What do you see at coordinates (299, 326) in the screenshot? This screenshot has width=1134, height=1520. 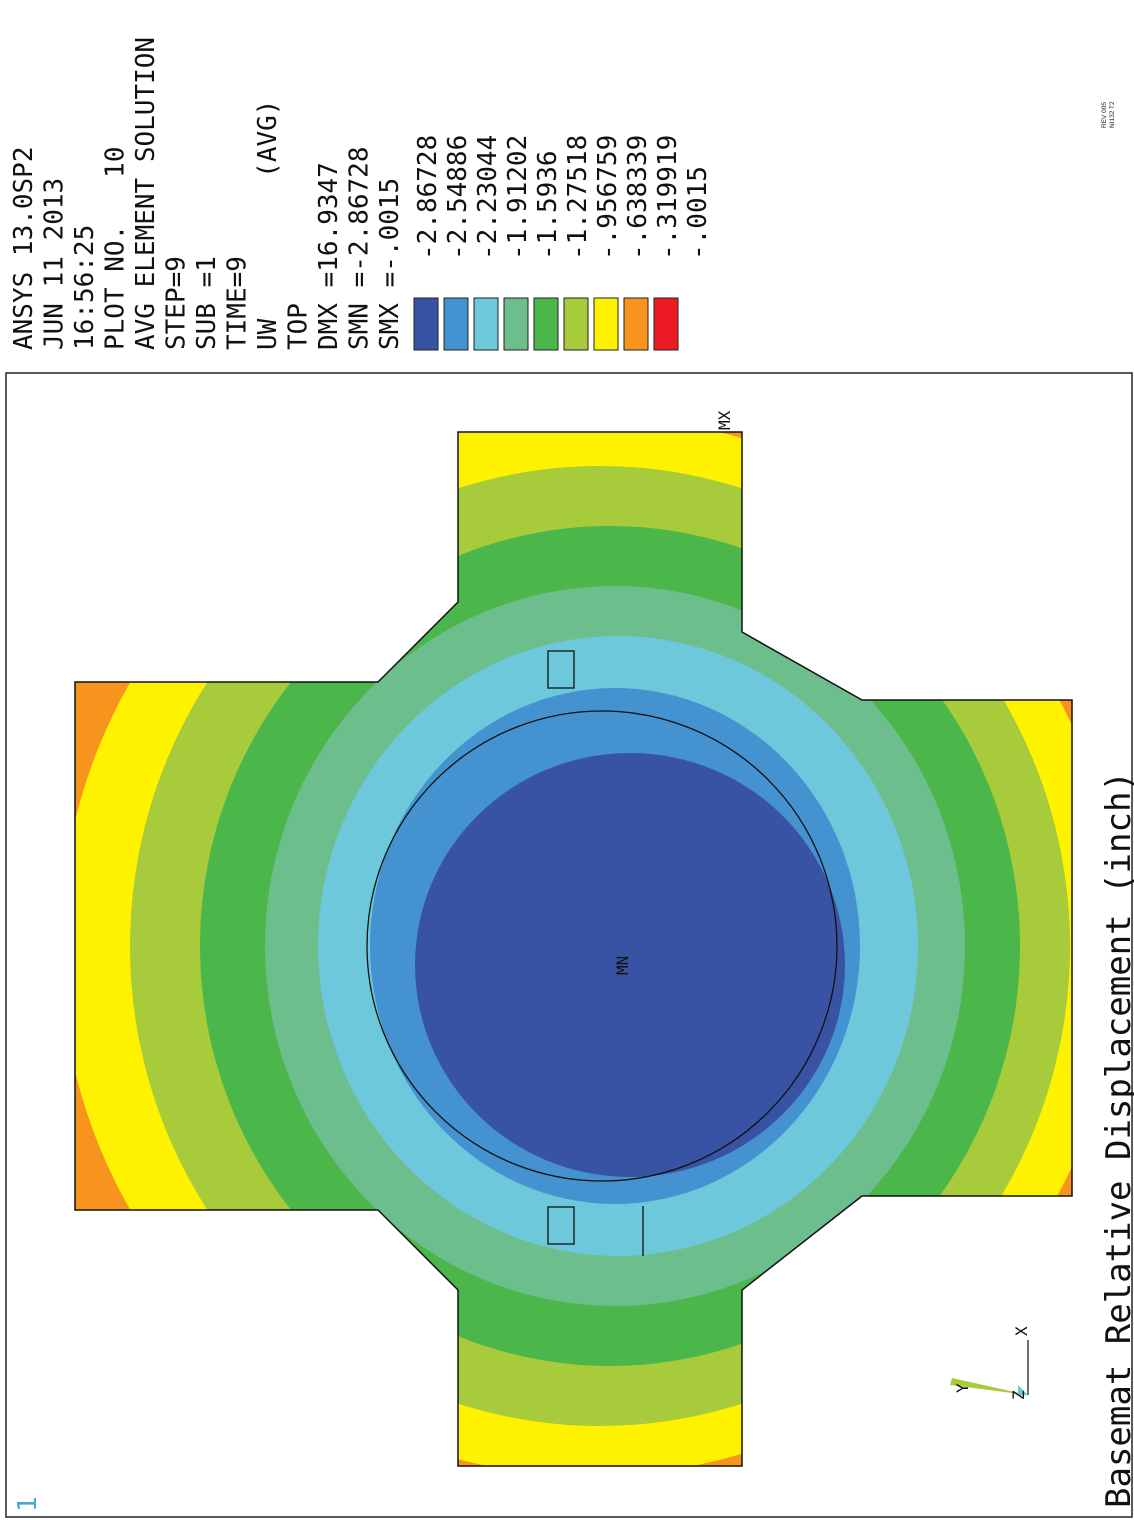 I see `header-line: TOP` at bounding box center [299, 326].